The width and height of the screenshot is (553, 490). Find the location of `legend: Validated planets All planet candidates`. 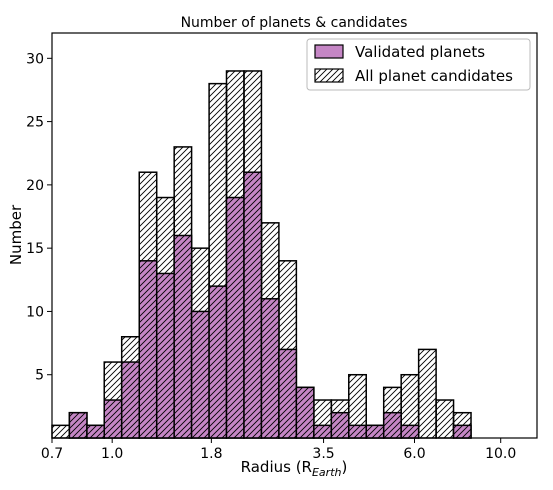

legend: Validated planets All planet candidates is located at coordinates (418, 64).